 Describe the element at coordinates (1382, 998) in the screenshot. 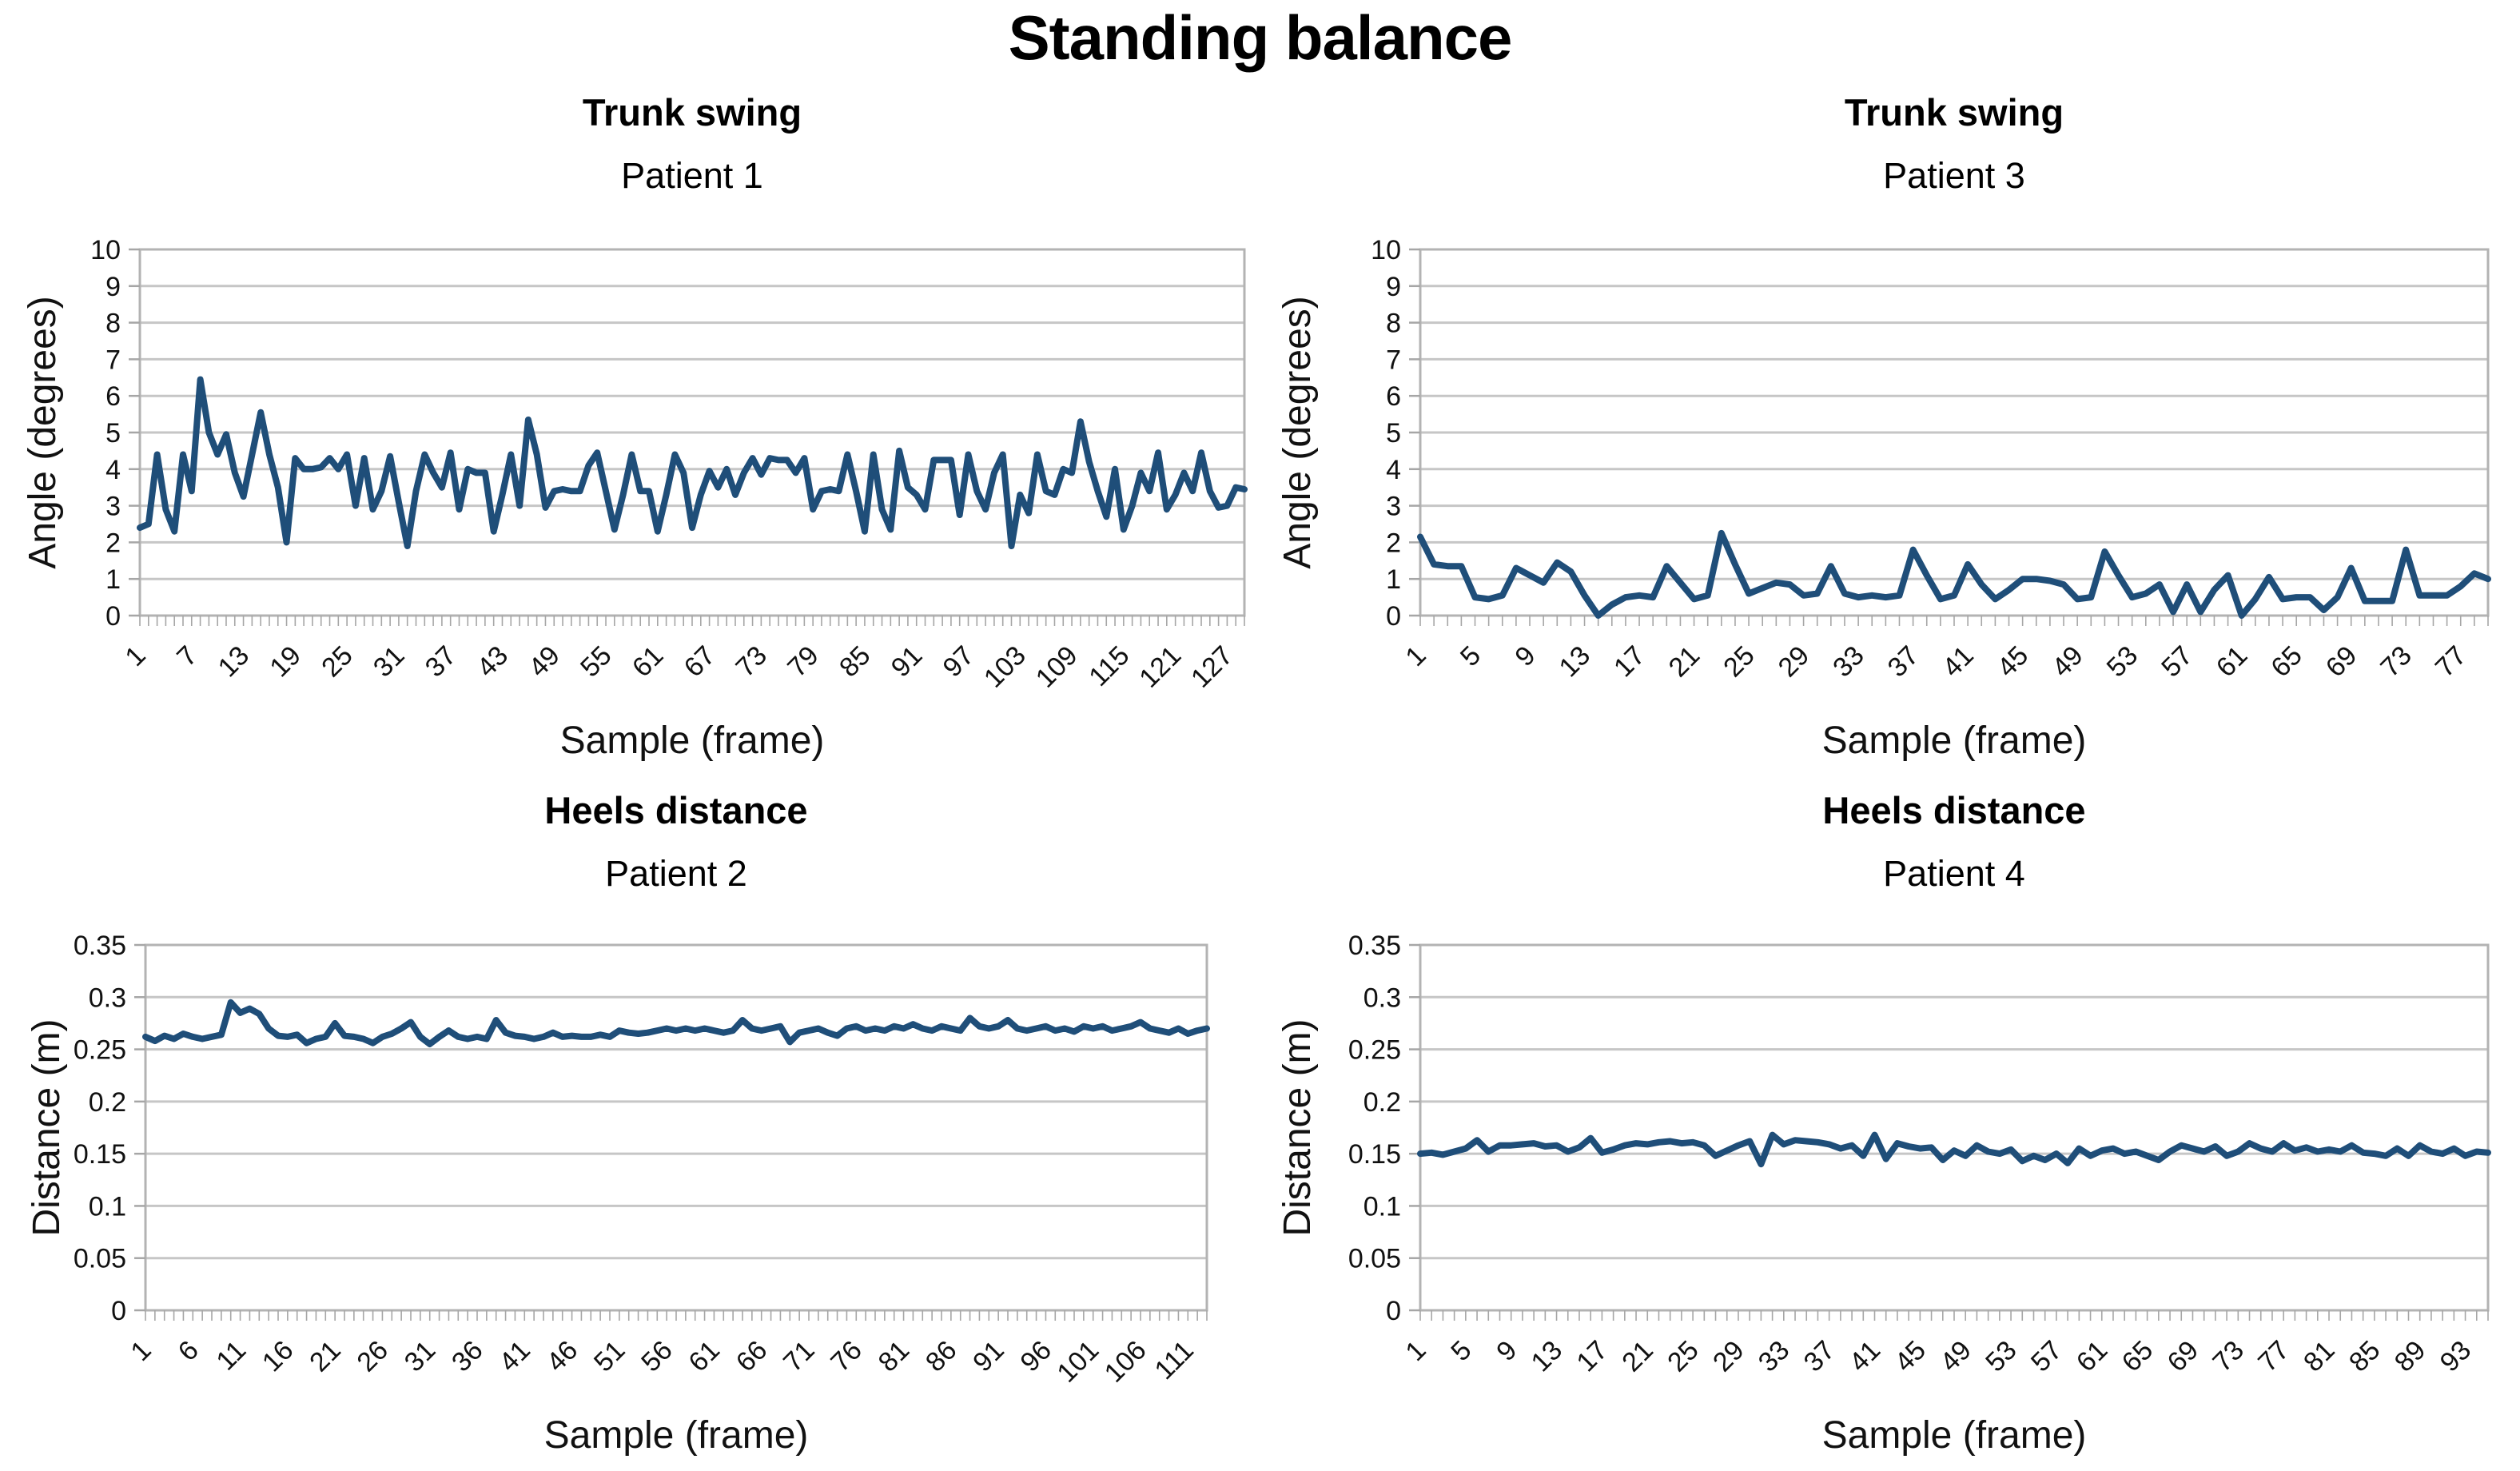

I see `svg-text: 0.3` at that location.